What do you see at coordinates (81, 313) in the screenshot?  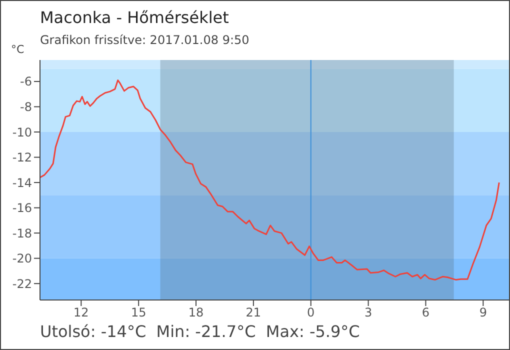 I see `x-tick-label: 12` at bounding box center [81, 313].